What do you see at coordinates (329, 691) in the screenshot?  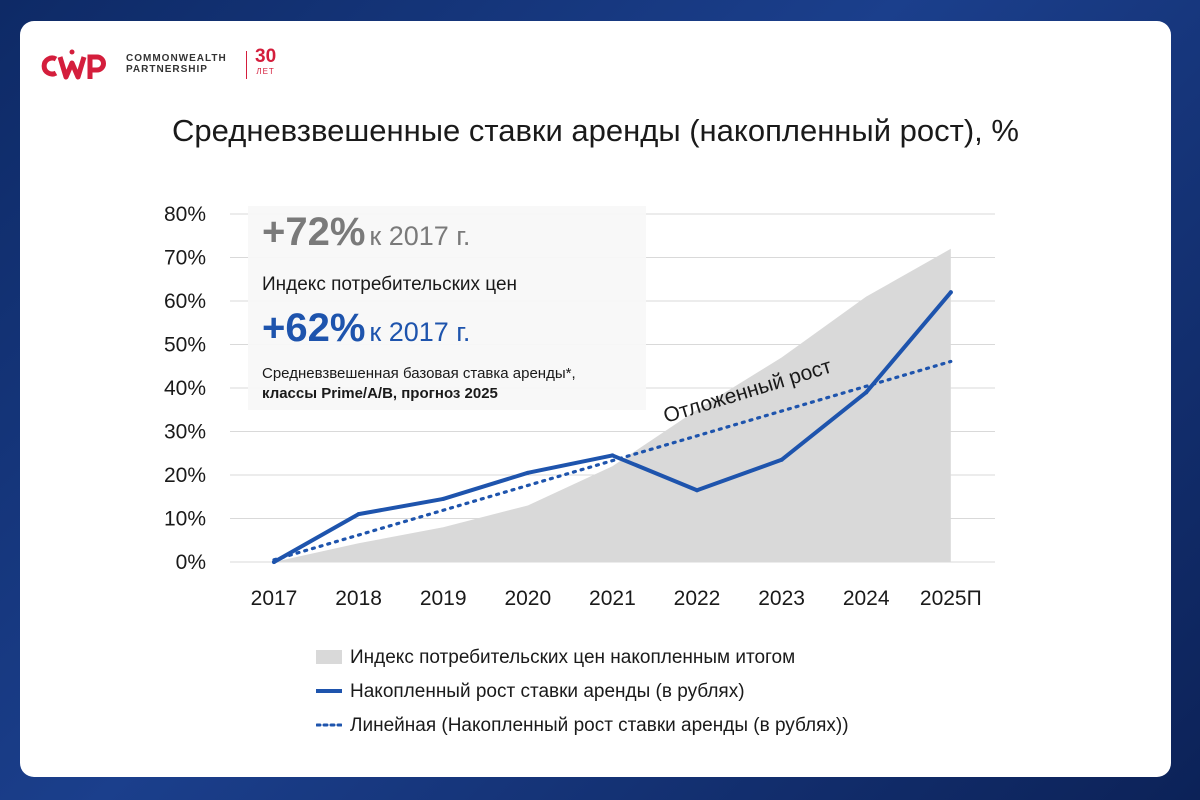 I see `legend-swatch-line-icon` at bounding box center [329, 691].